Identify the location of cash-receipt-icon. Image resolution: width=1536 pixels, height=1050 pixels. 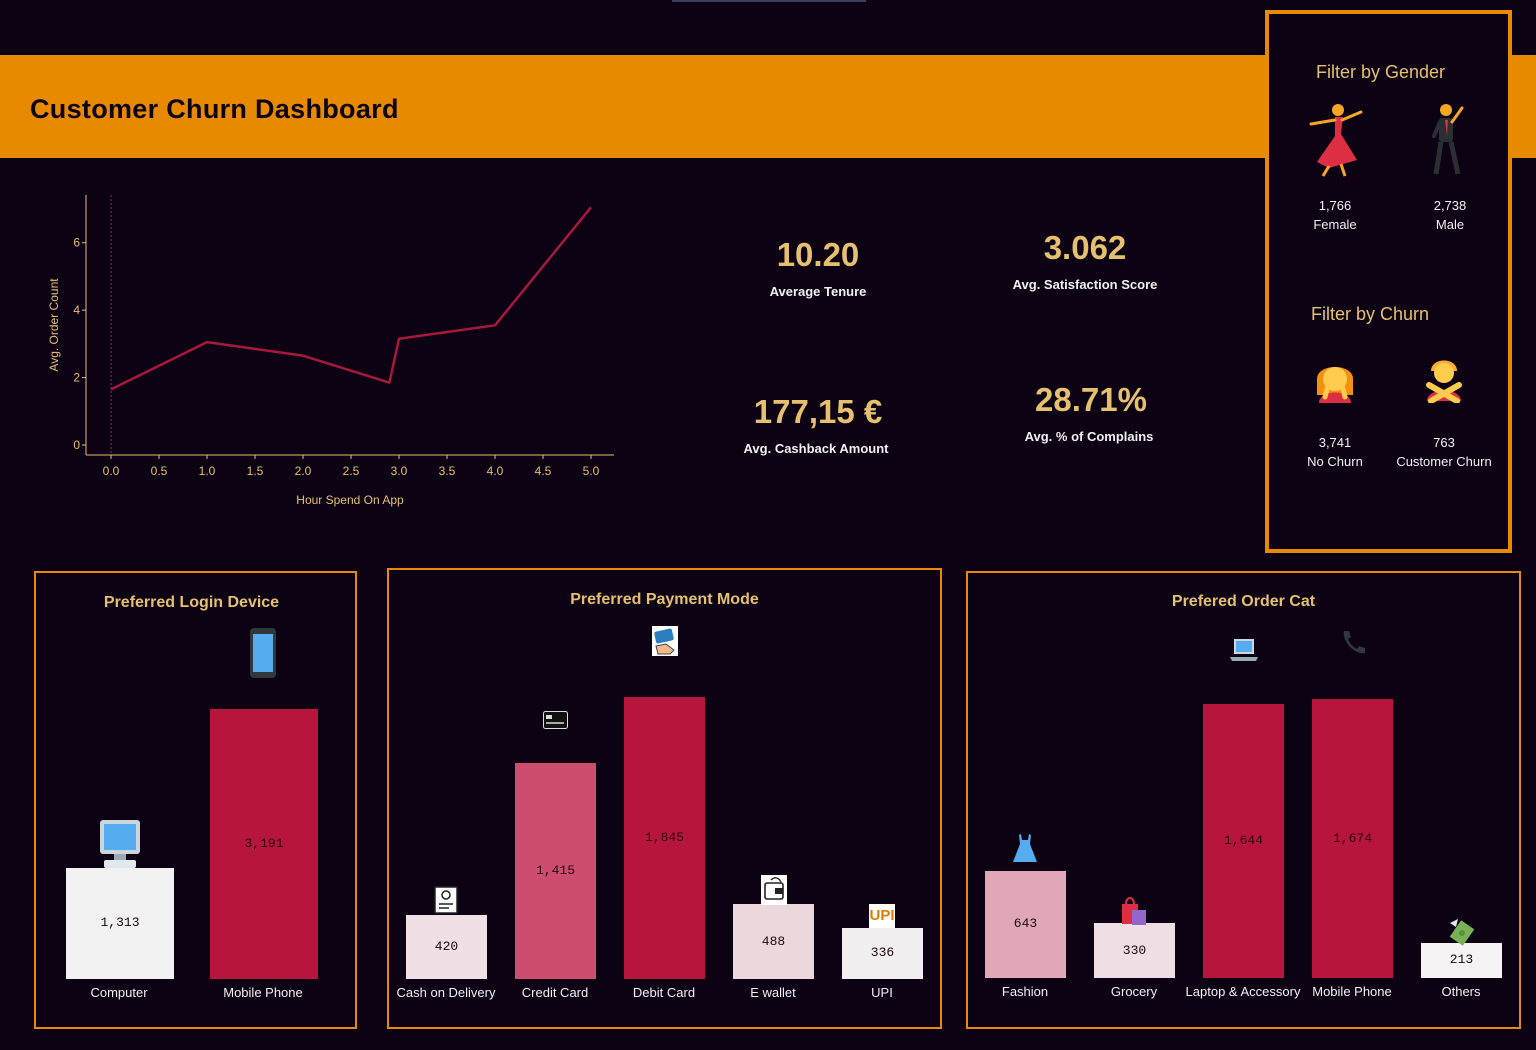
(446, 900).